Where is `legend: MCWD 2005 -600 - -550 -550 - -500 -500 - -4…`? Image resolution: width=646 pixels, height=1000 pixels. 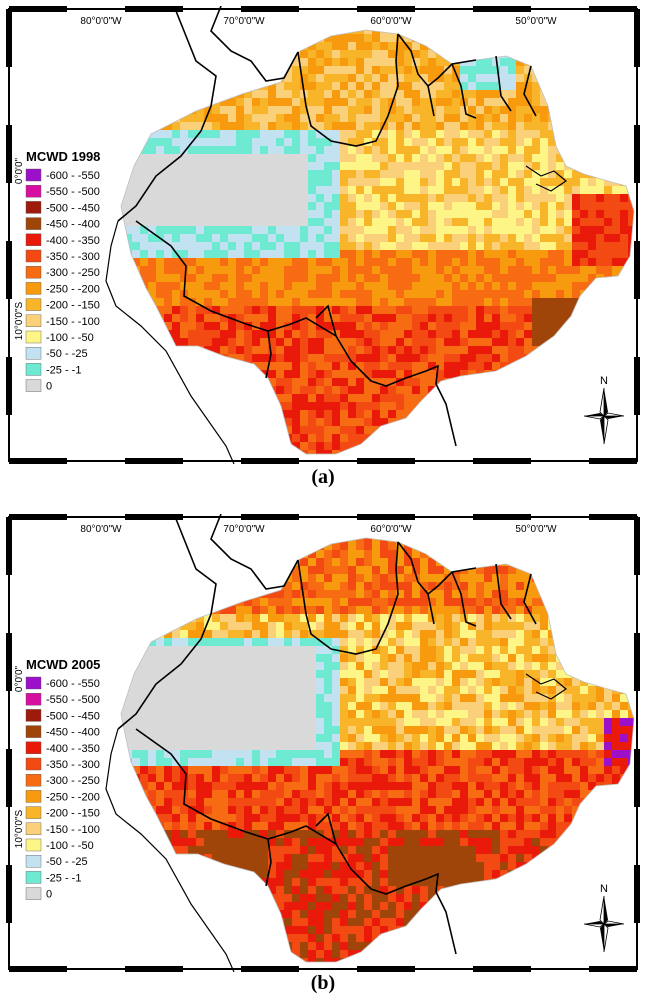 legend: MCWD 2005 -600 - -550 -550 - -500 -500 - -4… is located at coordinates (62, 779).